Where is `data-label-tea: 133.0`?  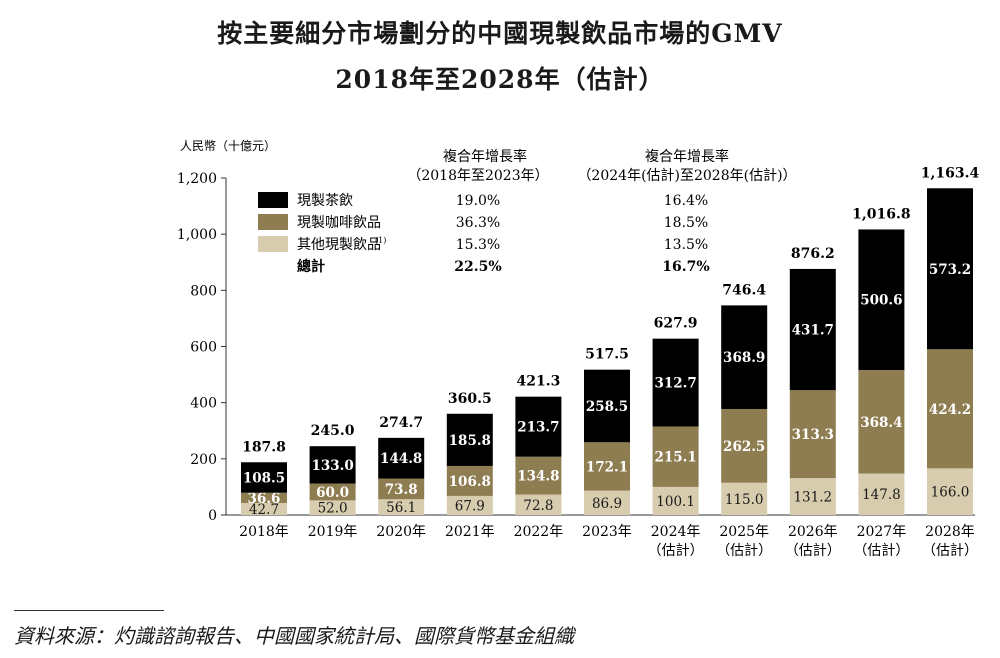
data-label-tea: 133.0 is located at coordinates (332, 466).